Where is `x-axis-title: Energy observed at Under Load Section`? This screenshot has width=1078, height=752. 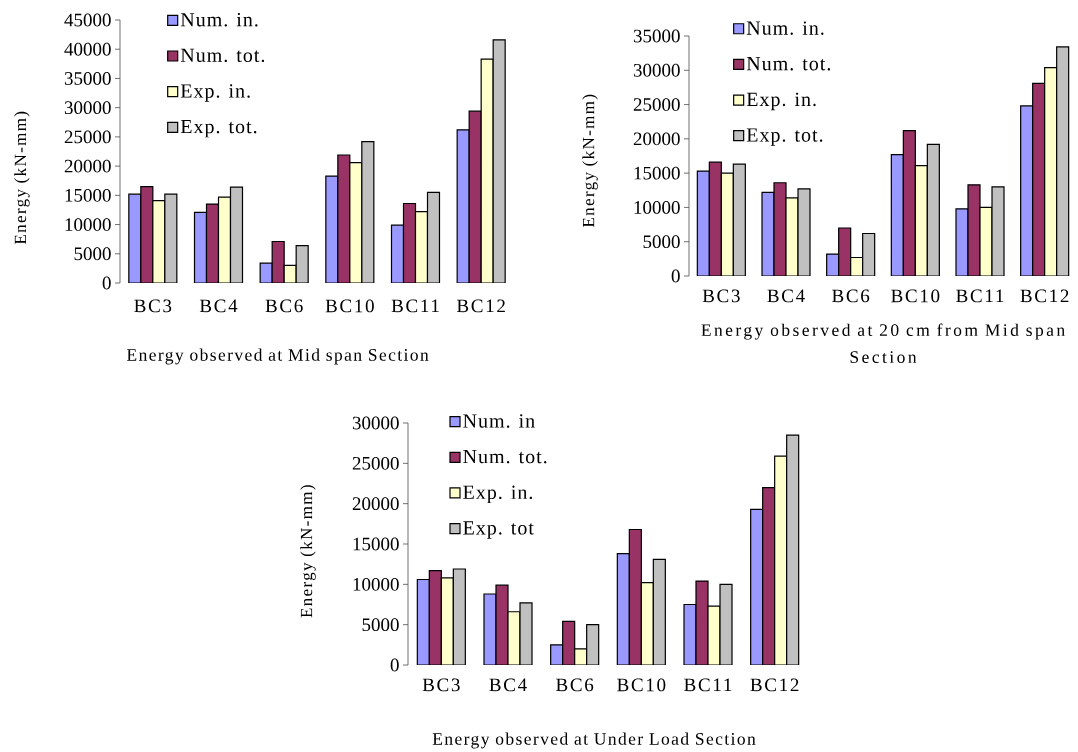 x-axis-title: Energy observed at Under Load Section is located at coordinates (594, 740).